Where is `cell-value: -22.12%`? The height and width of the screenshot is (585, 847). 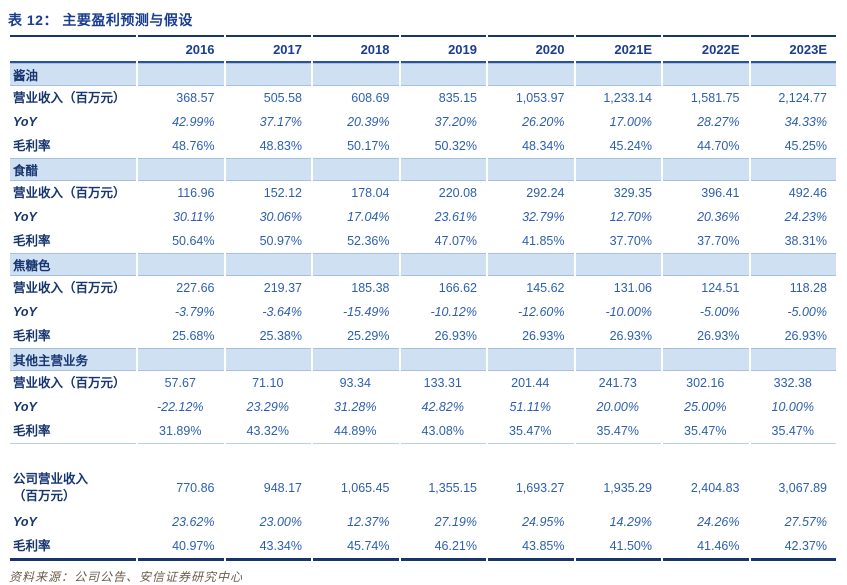 cell-value: -22.12% is located at coordinates (180, 407).